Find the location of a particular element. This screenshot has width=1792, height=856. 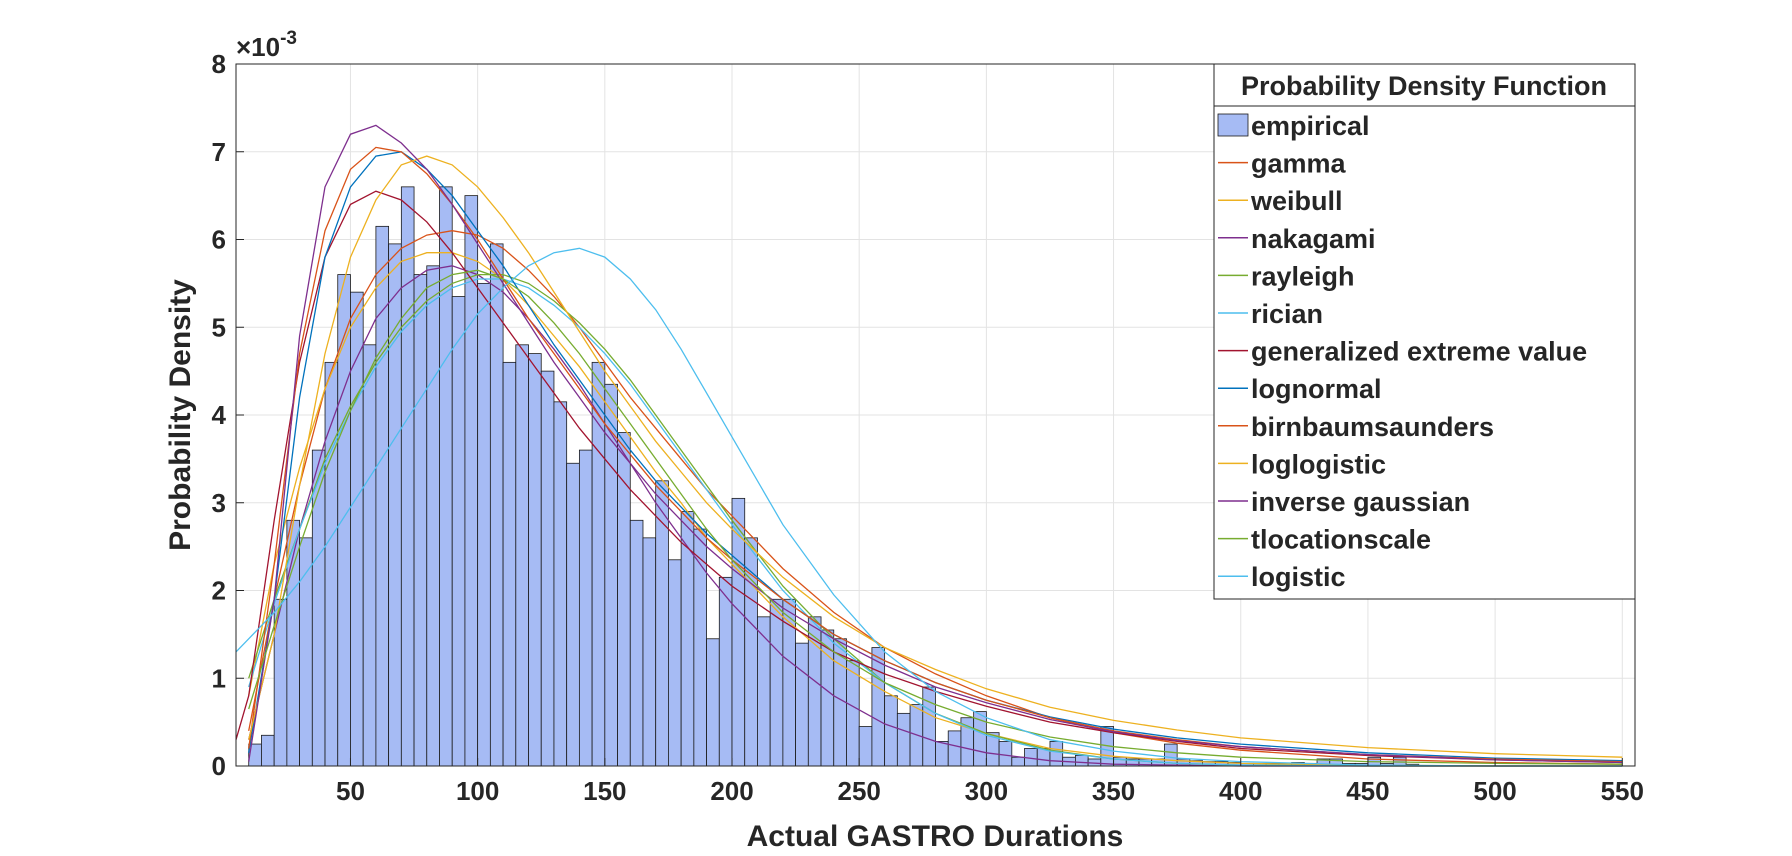

y-tick-label: 1 is located at coordinates (219, 678).